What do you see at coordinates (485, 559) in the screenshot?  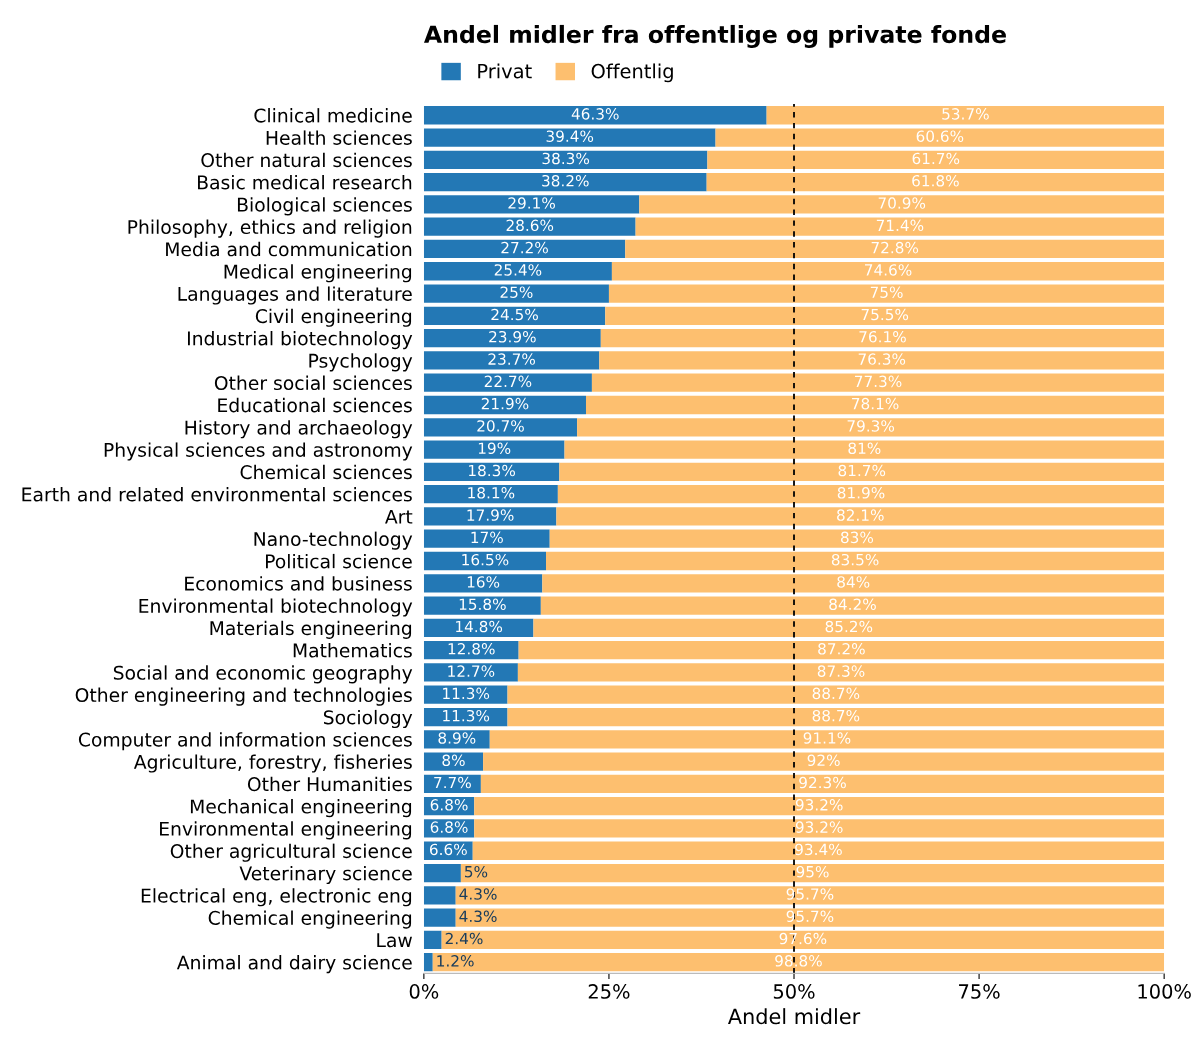 I see `data-label: 16.5%` at bounding box center [485, 559].